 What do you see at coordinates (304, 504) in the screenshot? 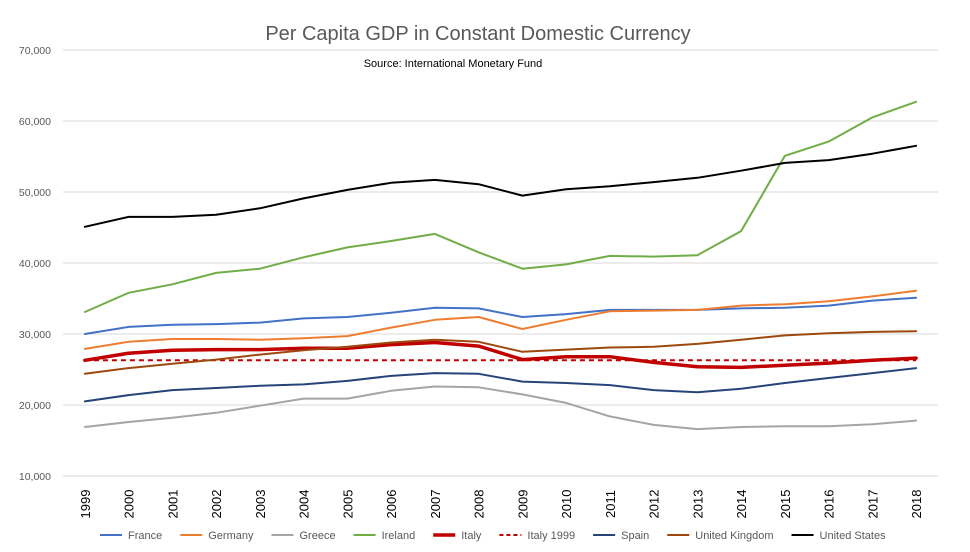
I see `x-tick-label: 2004` at bounding box center [304, 504].